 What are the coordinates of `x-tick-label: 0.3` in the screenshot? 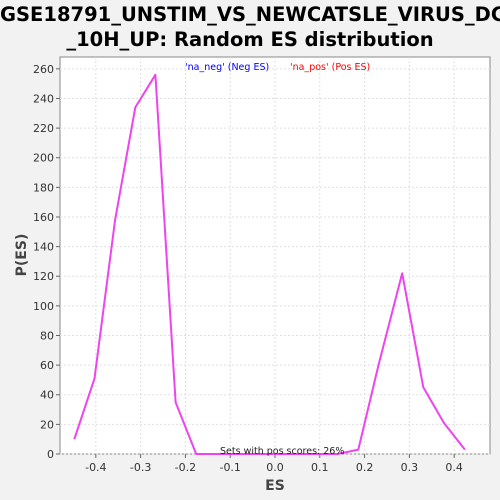 It's located at (410, 467).